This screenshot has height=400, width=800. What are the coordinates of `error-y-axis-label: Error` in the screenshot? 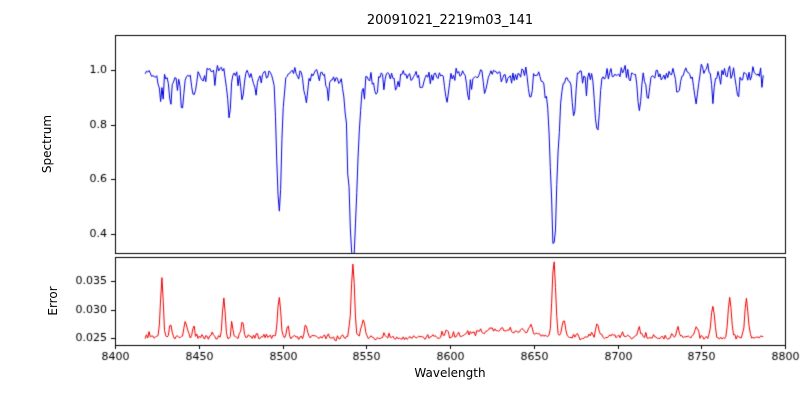 It's located at (53, 301).